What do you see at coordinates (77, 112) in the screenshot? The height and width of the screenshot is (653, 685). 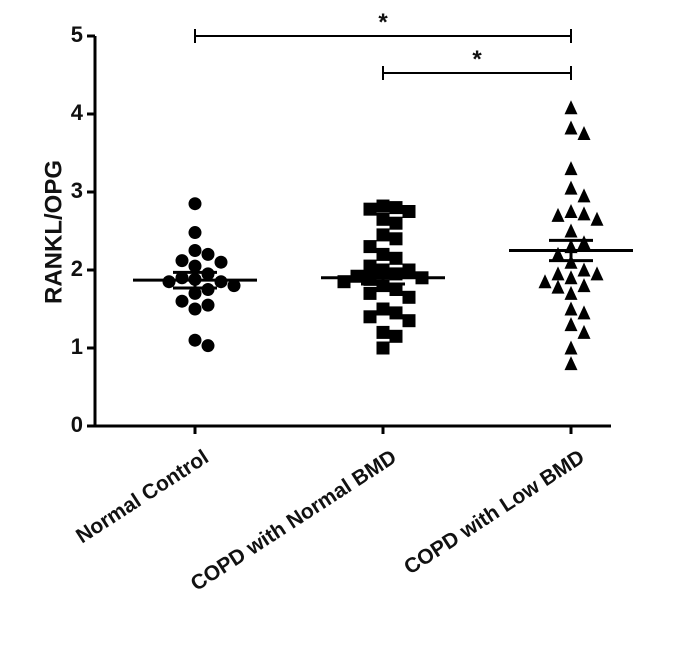 I see `y-tick-label: 4` at bounding box center [77, 112].